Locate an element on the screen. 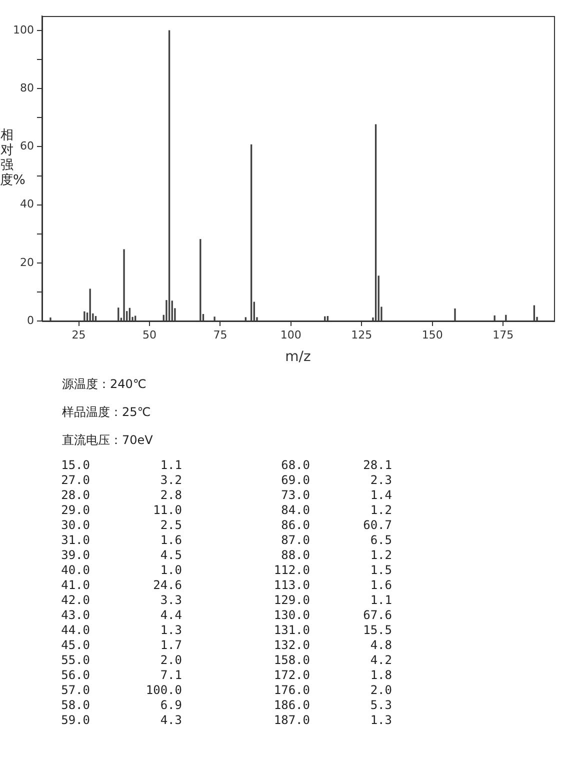  text: 112.0 is located at coordinates (291, 570).